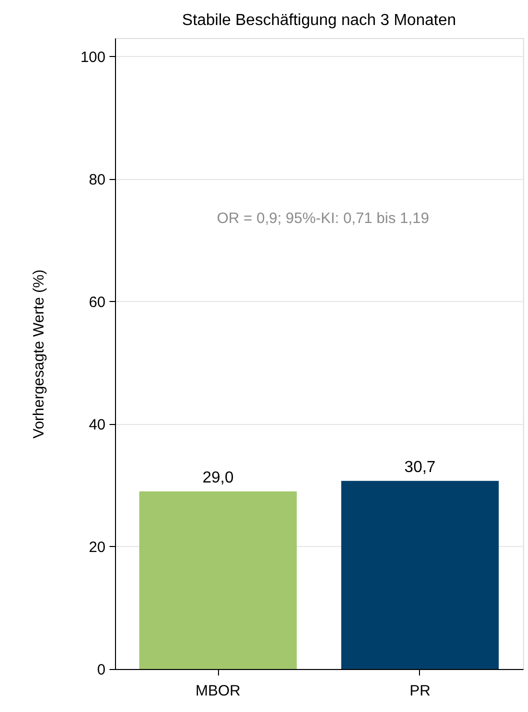 The image size is (528, 712). What do you see at coordinates (323, 218) in the screenshot?
I see `annotation: OR = 0,9; 95%-KI: 0,71 bis 1,19` at bounding box center [323, 218].